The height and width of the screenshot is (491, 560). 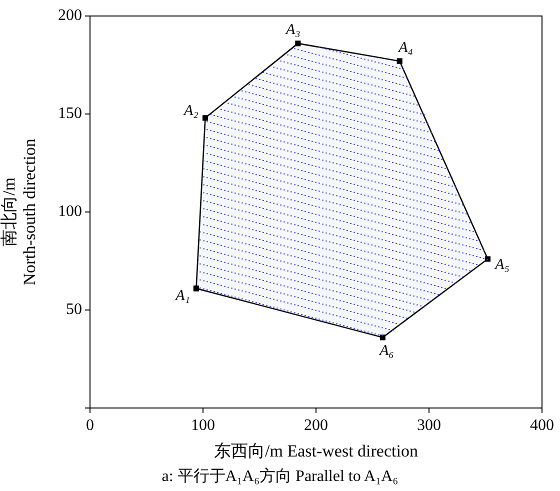 What do you see at coordinates (316, 425) in the screenshot?
I see `x-tick-label: 200` at bounding box center [316, 425].